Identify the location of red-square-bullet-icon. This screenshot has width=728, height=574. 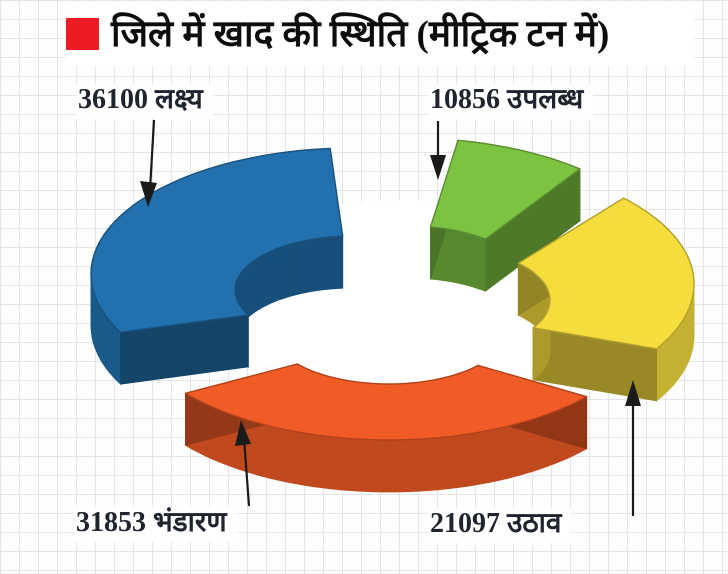
(82, 34).